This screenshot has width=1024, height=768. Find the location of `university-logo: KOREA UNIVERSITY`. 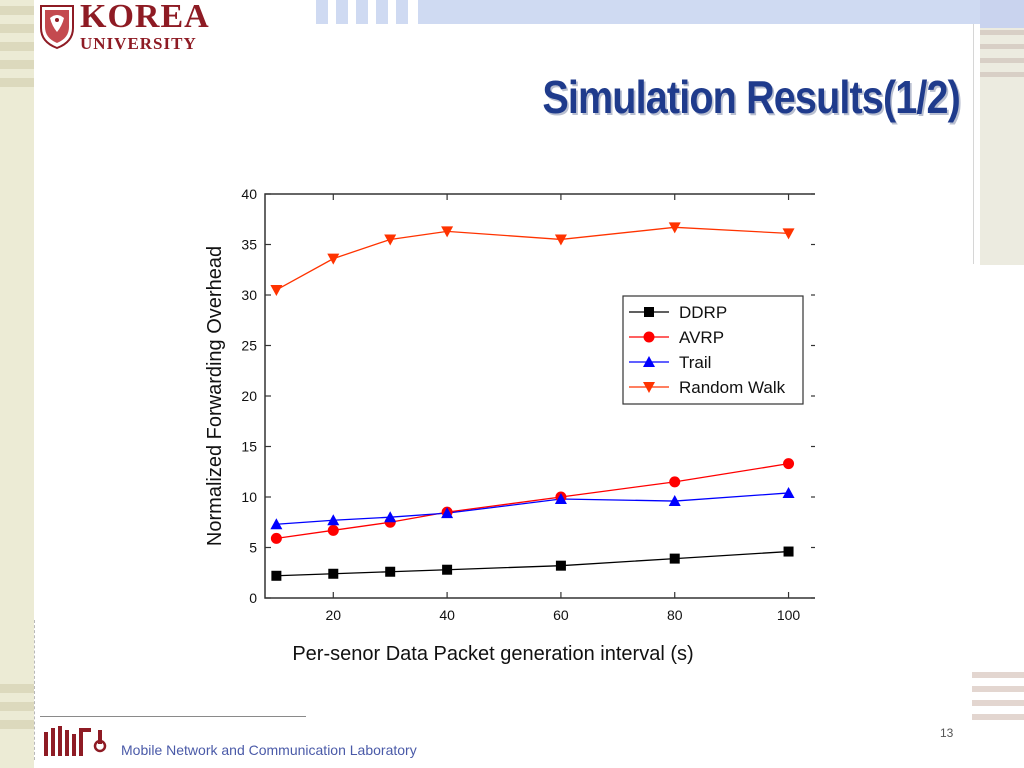

university-logo: KOREA UNIVERSITY is located at coordinates (128, 26).